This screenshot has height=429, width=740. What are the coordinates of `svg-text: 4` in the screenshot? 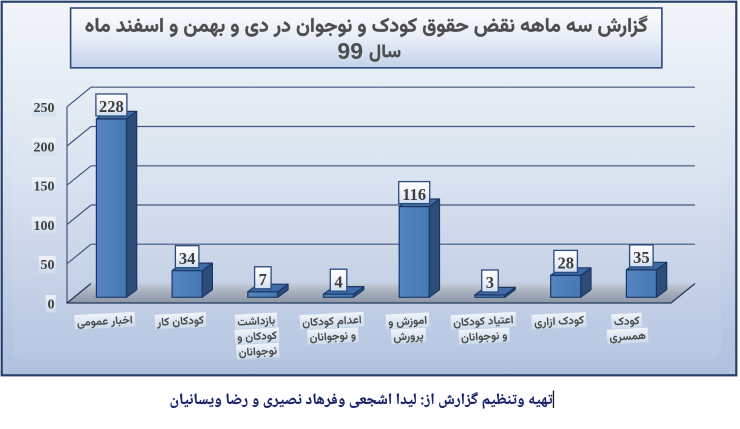 It's located at (338, 281).